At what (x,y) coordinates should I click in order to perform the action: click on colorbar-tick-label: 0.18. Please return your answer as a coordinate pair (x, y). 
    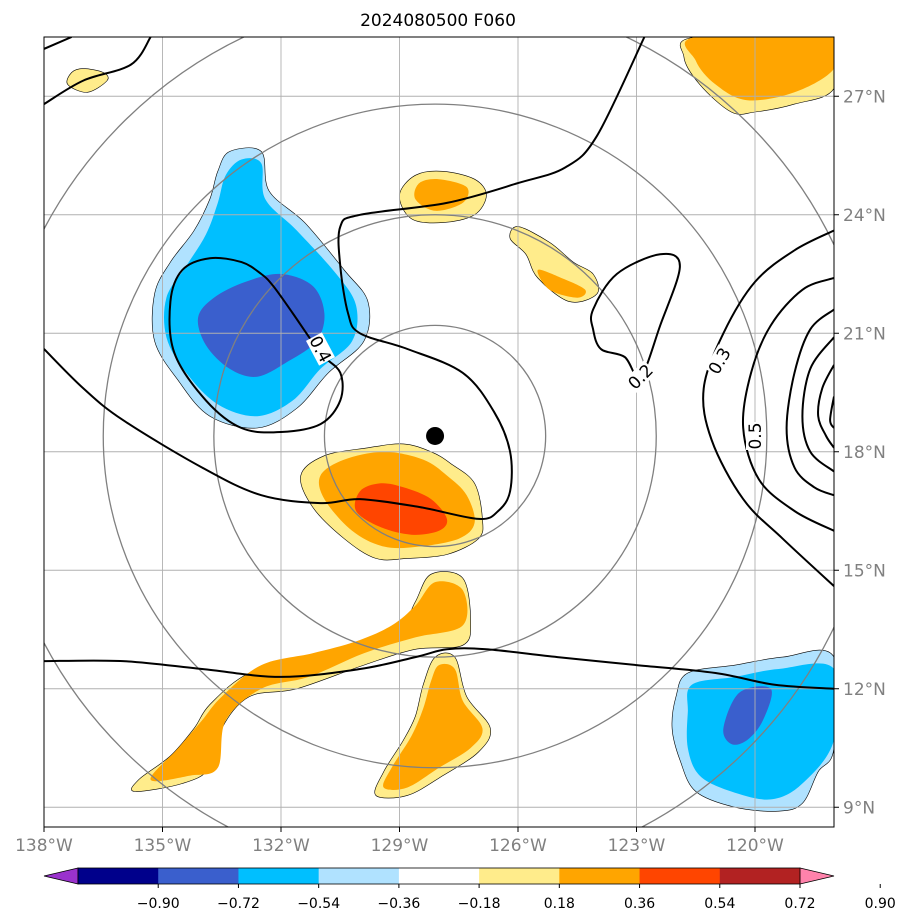
    Looking at the image, I should click on (559, 904).